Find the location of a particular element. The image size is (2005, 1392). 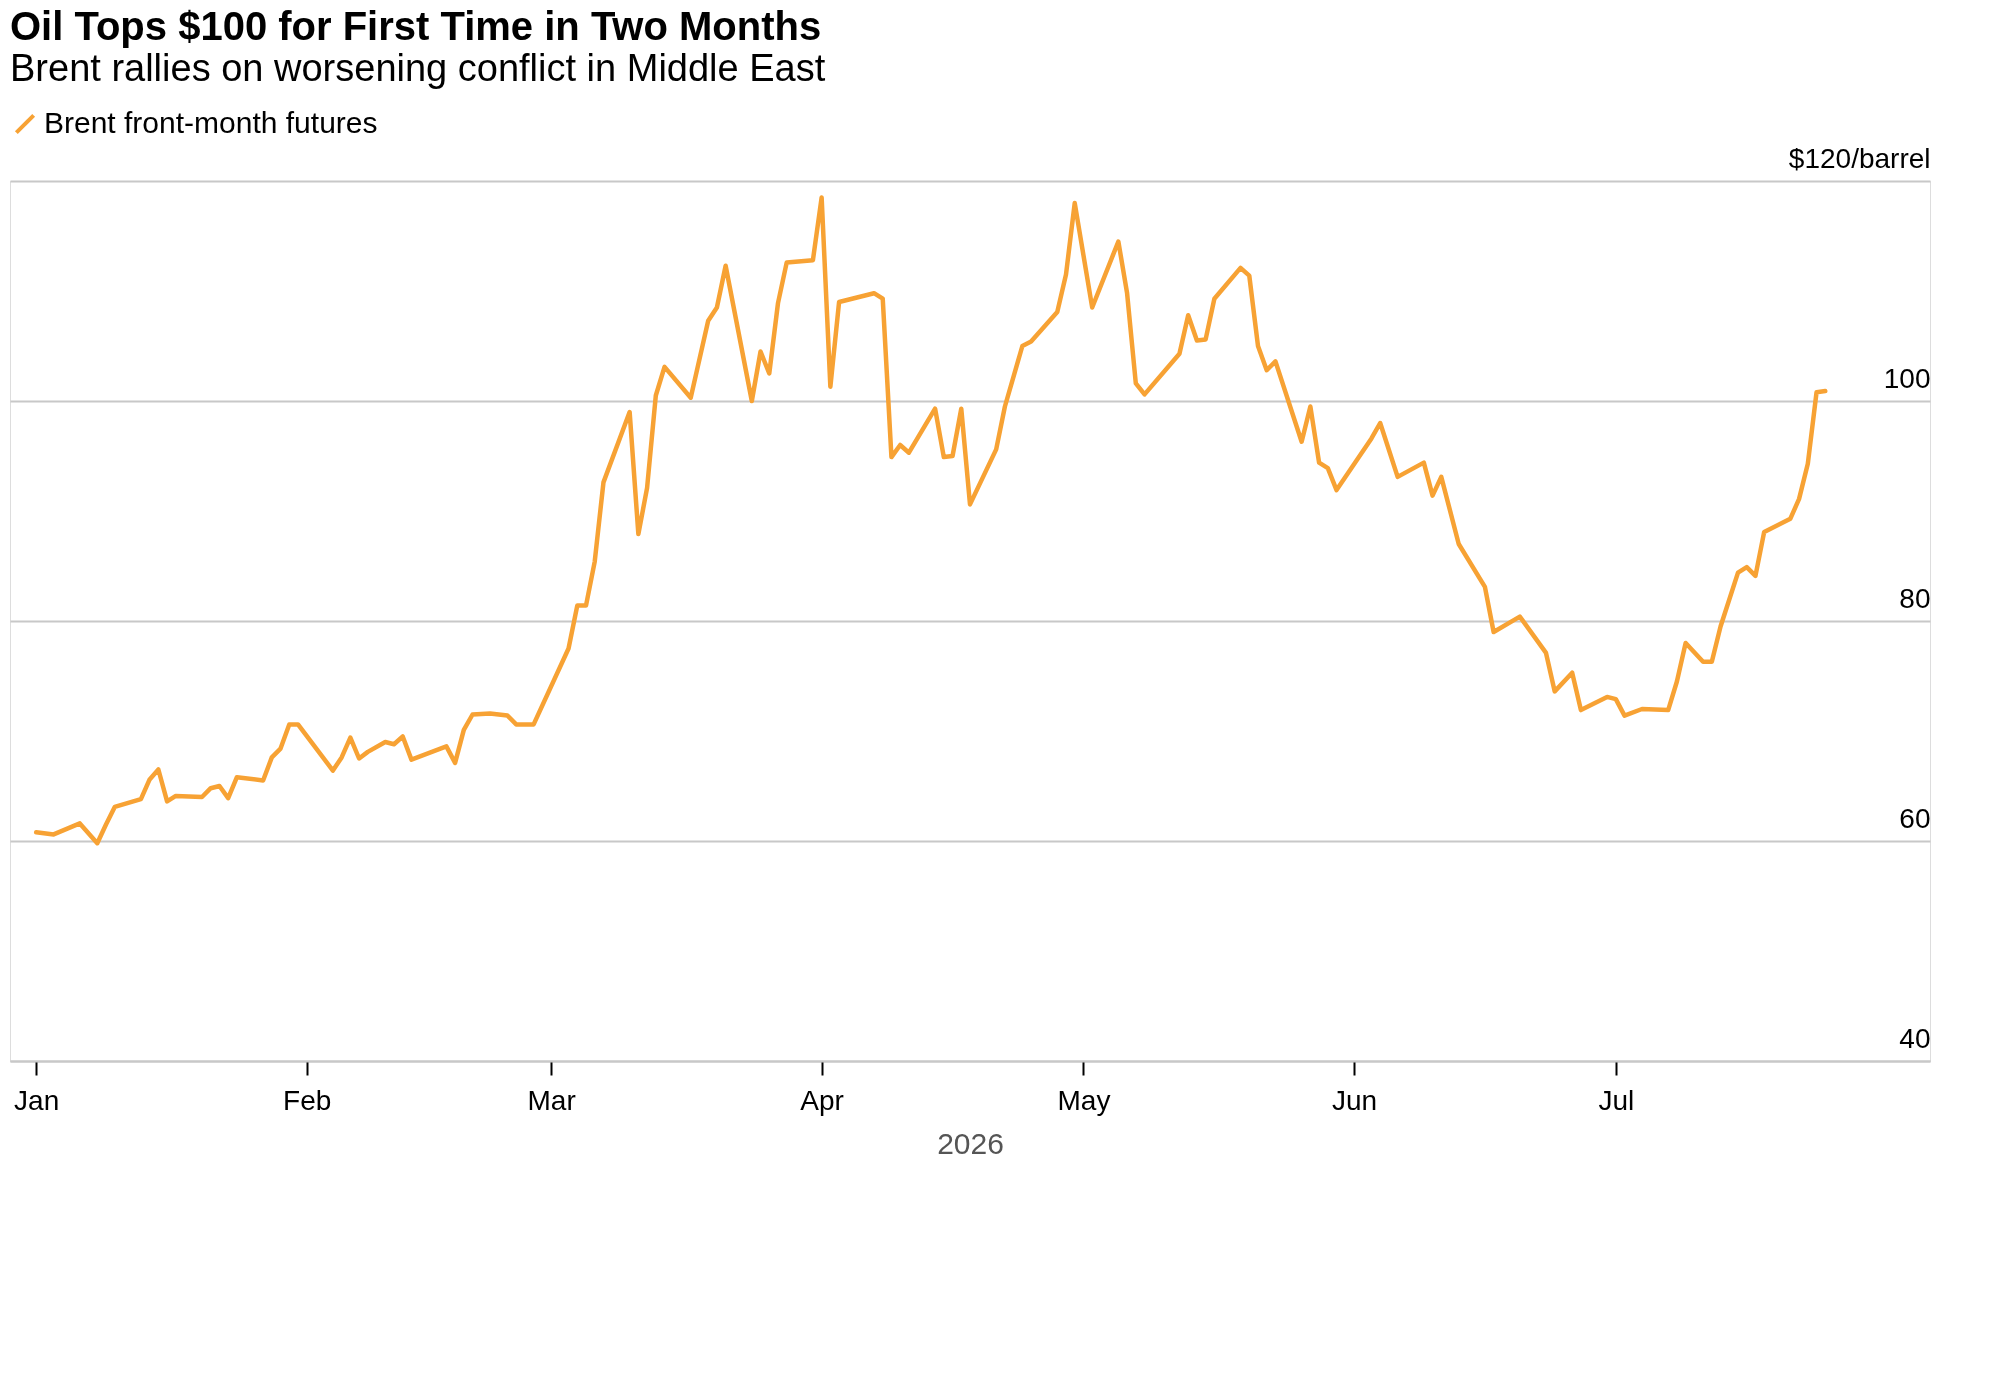

chart-subtitle: Brent rallies on worsening conflict in Middle East is located at coordinates (418, 68).